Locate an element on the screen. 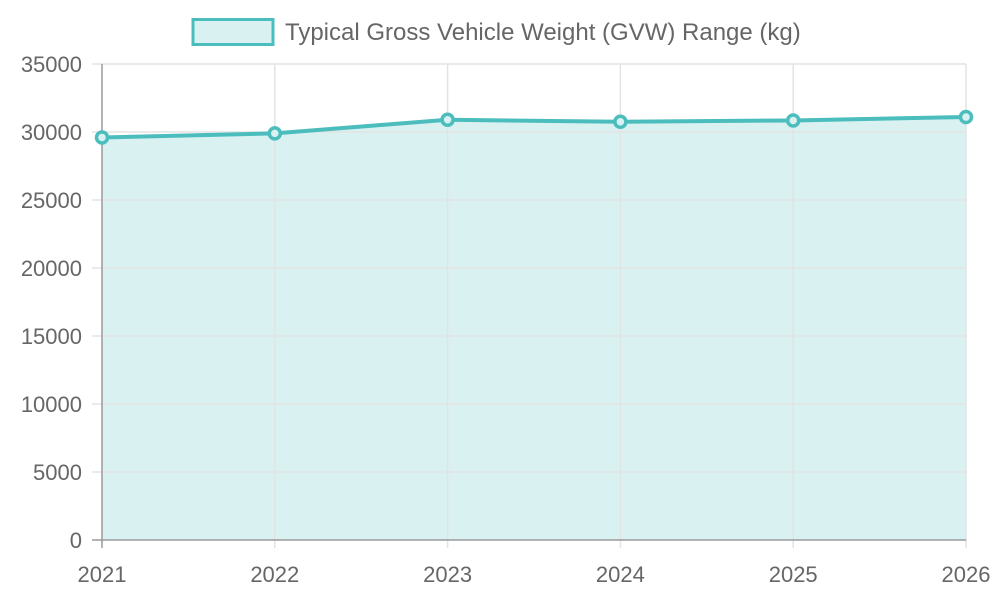  y-tick-label: 10000 is located at coordinates (51, 404).